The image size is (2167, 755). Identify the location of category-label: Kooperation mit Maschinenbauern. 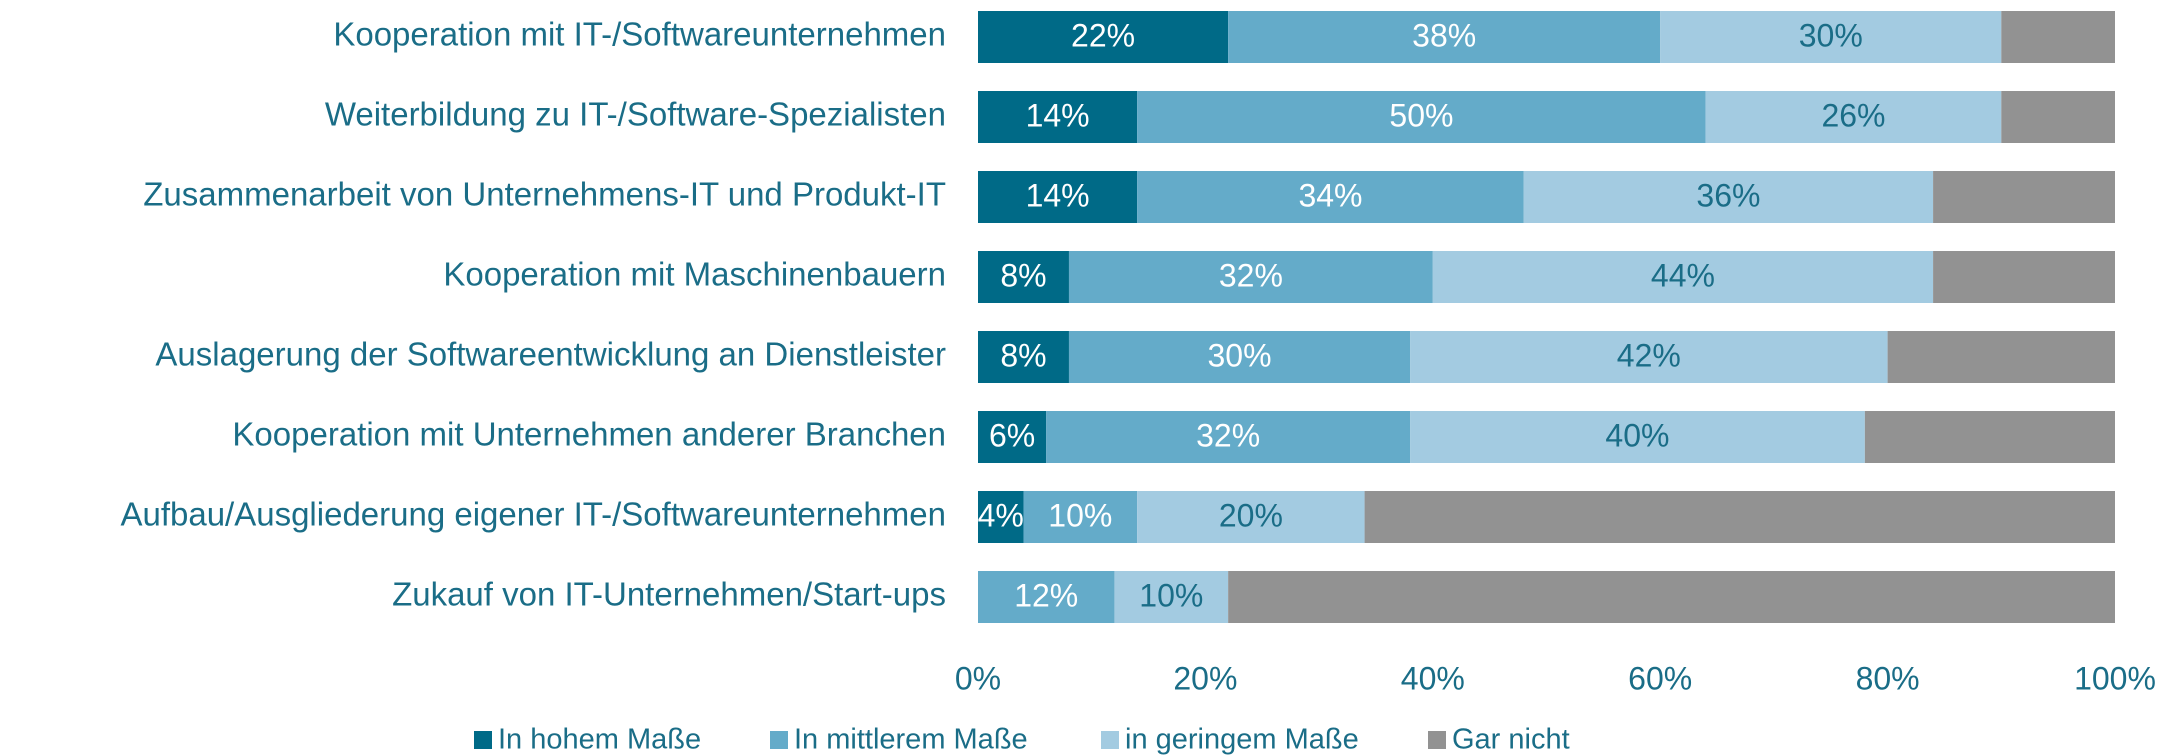
(694, 274).